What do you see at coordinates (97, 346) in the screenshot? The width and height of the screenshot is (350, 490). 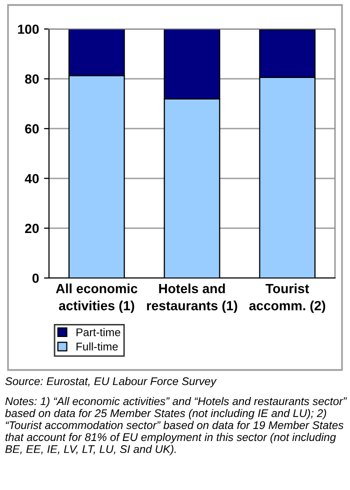 I see `legend-label: Full-time` at bounding box center [97, 346].